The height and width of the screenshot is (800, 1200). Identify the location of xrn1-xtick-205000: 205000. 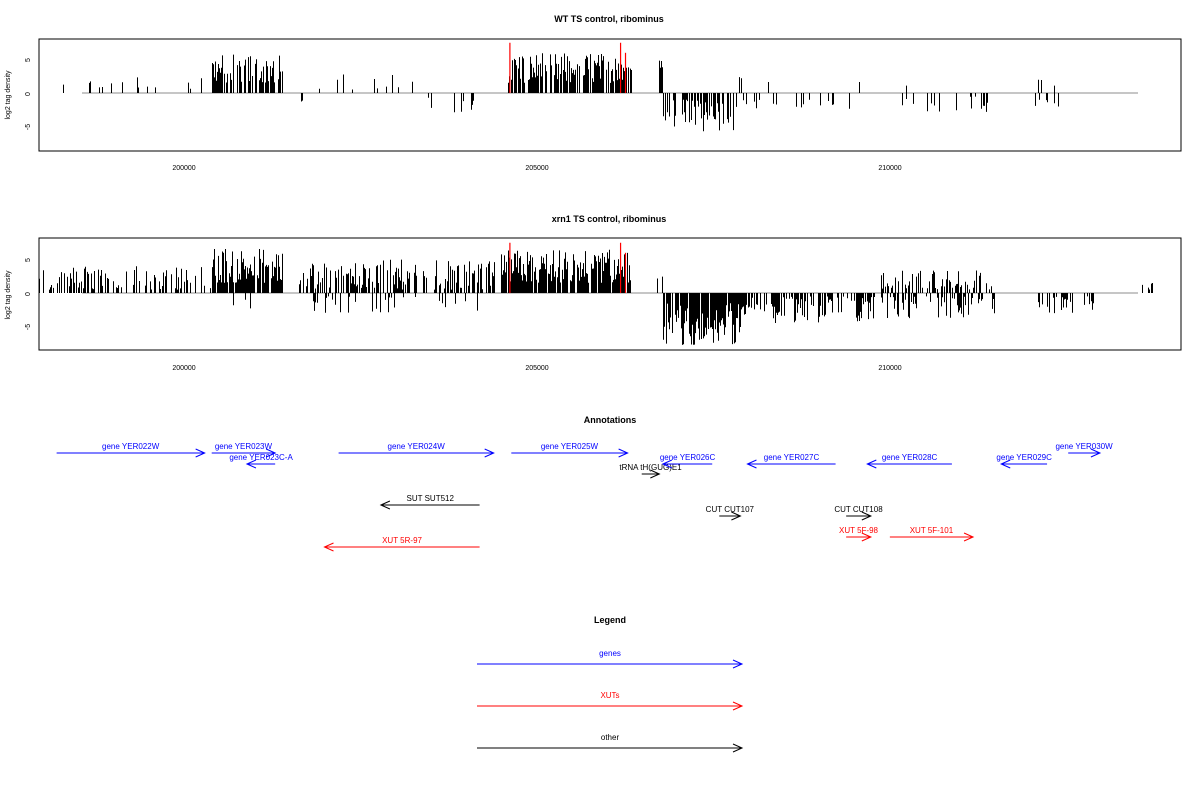
(536, 368).